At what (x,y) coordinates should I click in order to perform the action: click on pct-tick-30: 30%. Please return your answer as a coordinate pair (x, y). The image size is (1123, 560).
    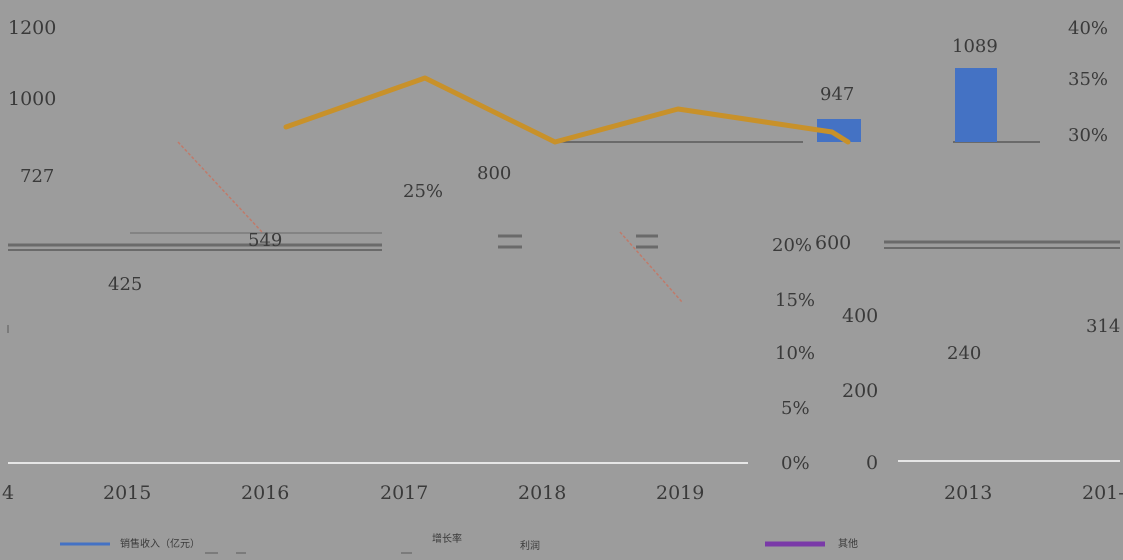
    Looking at the image, I should click on (1088, 135).